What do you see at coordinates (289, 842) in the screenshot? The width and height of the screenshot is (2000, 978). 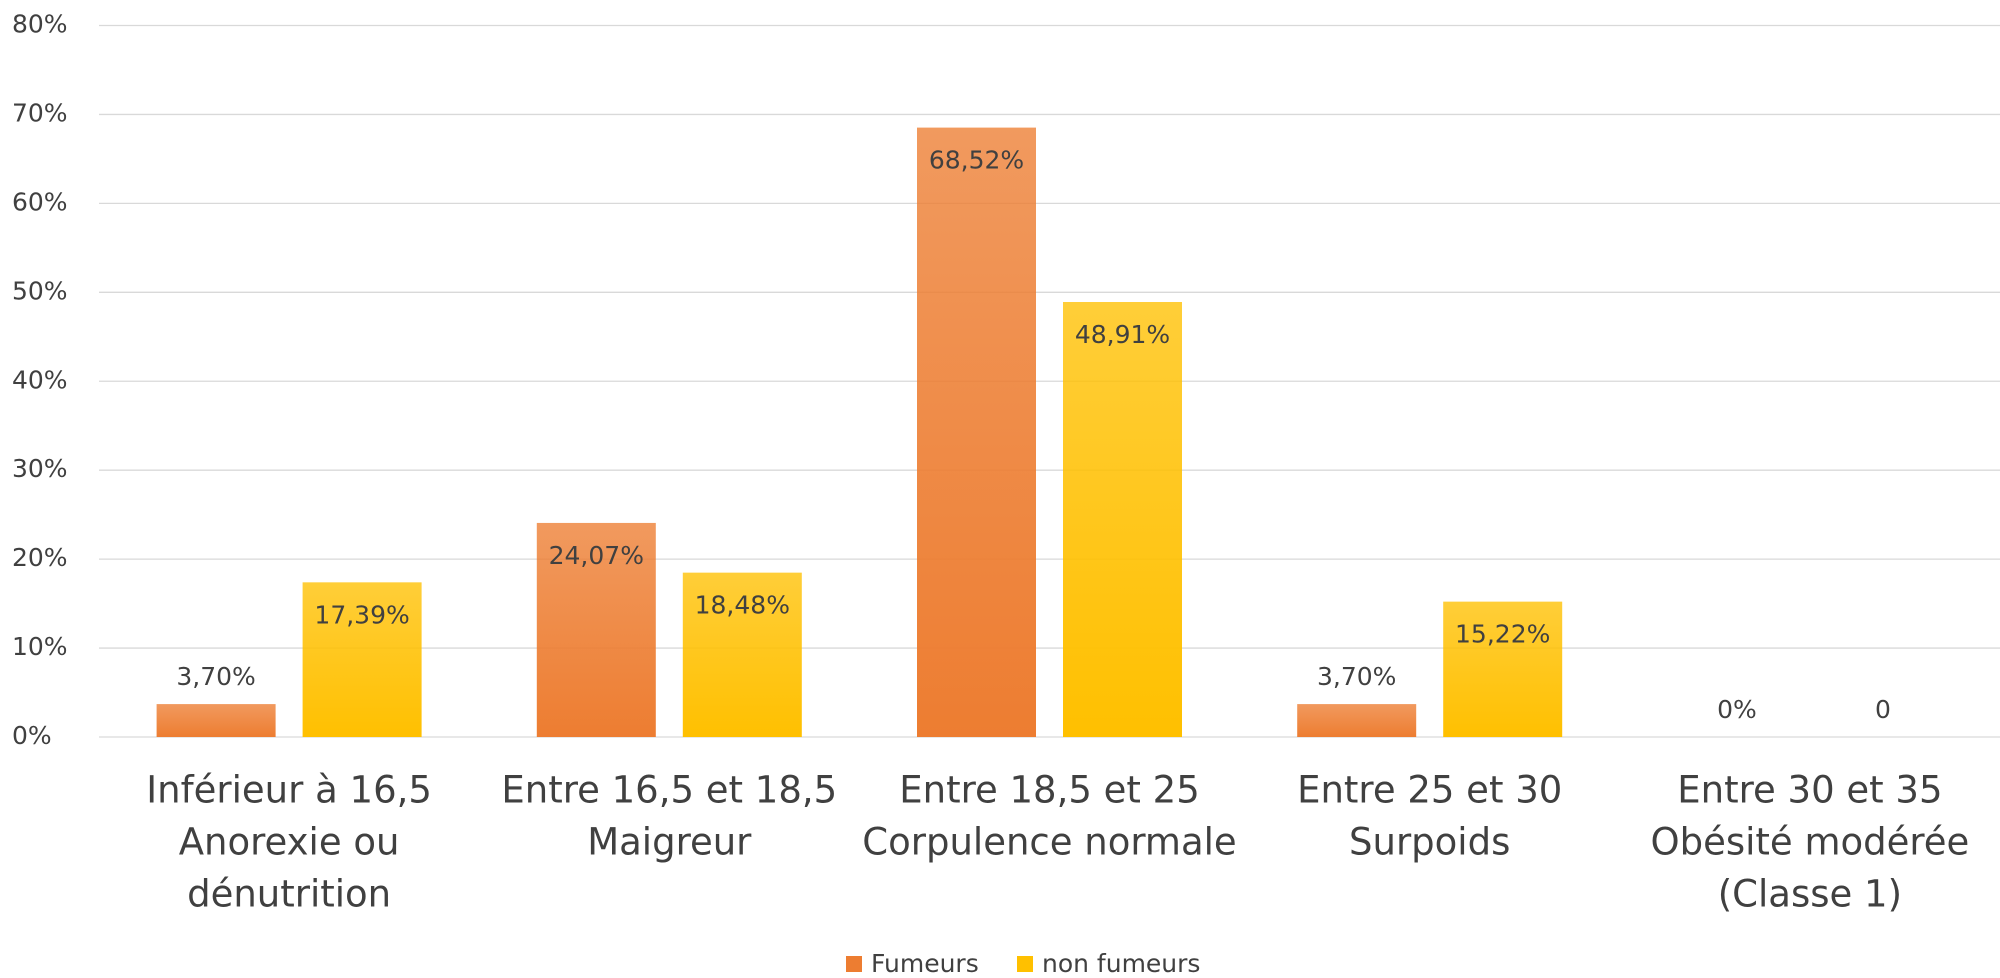 I see `x-tick-label: Anorexie ou` at bounding box center [289, 842].